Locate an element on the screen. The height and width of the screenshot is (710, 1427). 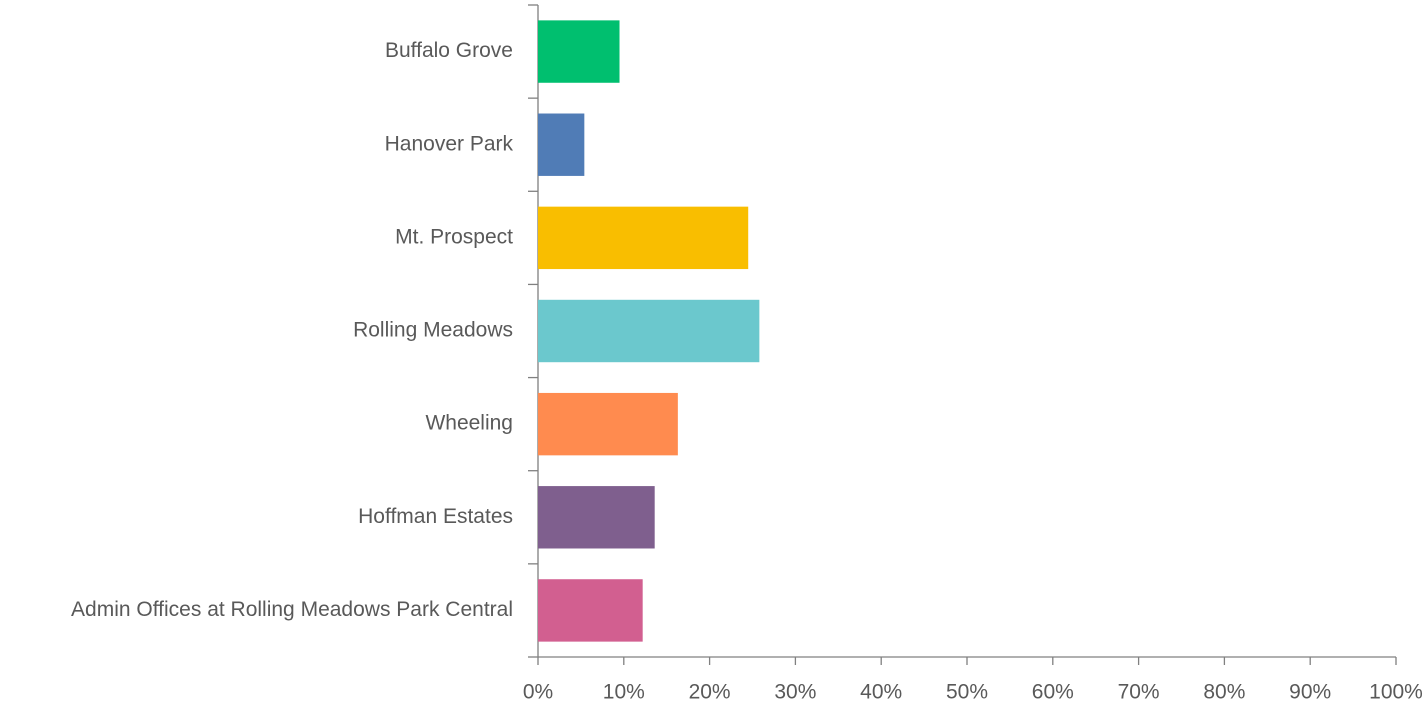
x-tick-label: 20% is located at coordinates (710, 692).